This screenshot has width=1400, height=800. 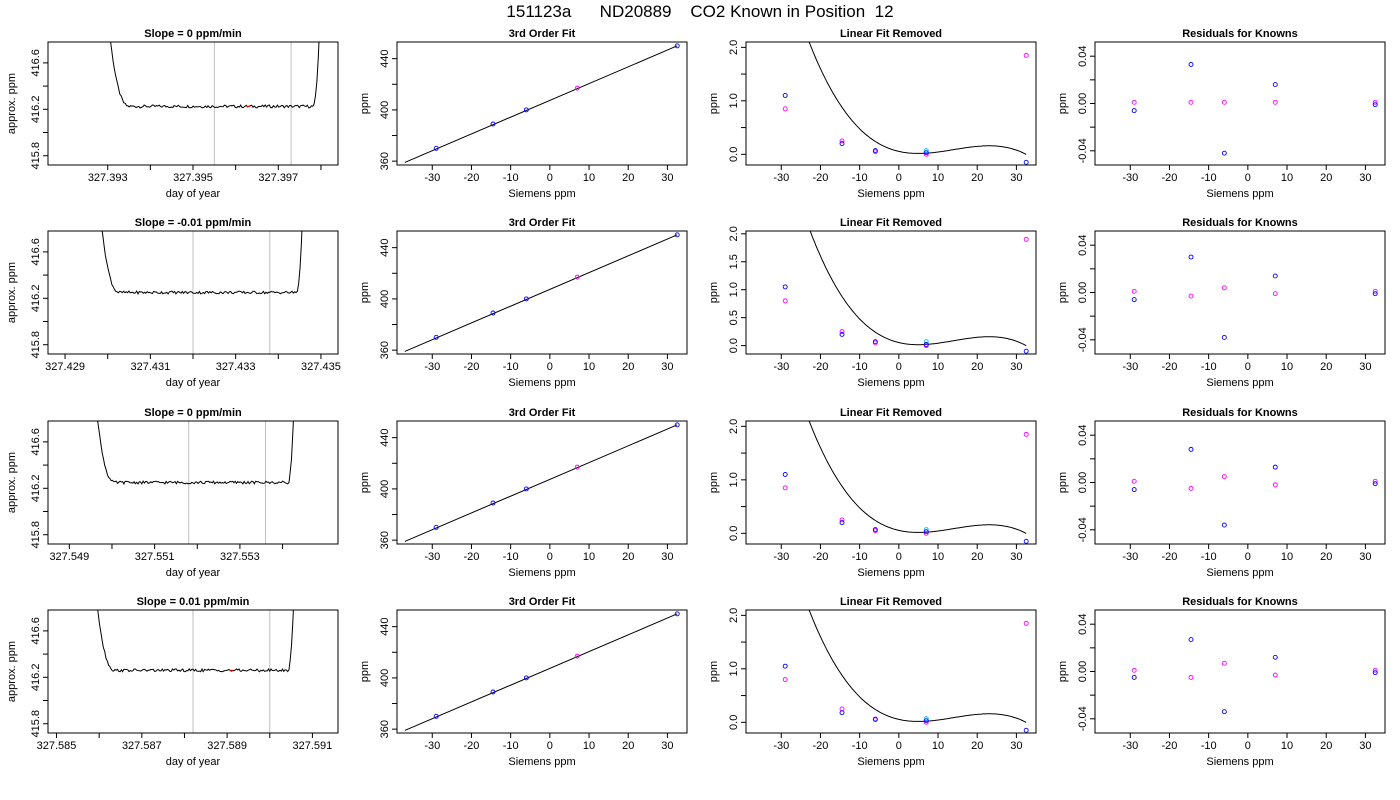 I want to click on panel-title: Linear Fit Removed, so click(x=891, y=602).